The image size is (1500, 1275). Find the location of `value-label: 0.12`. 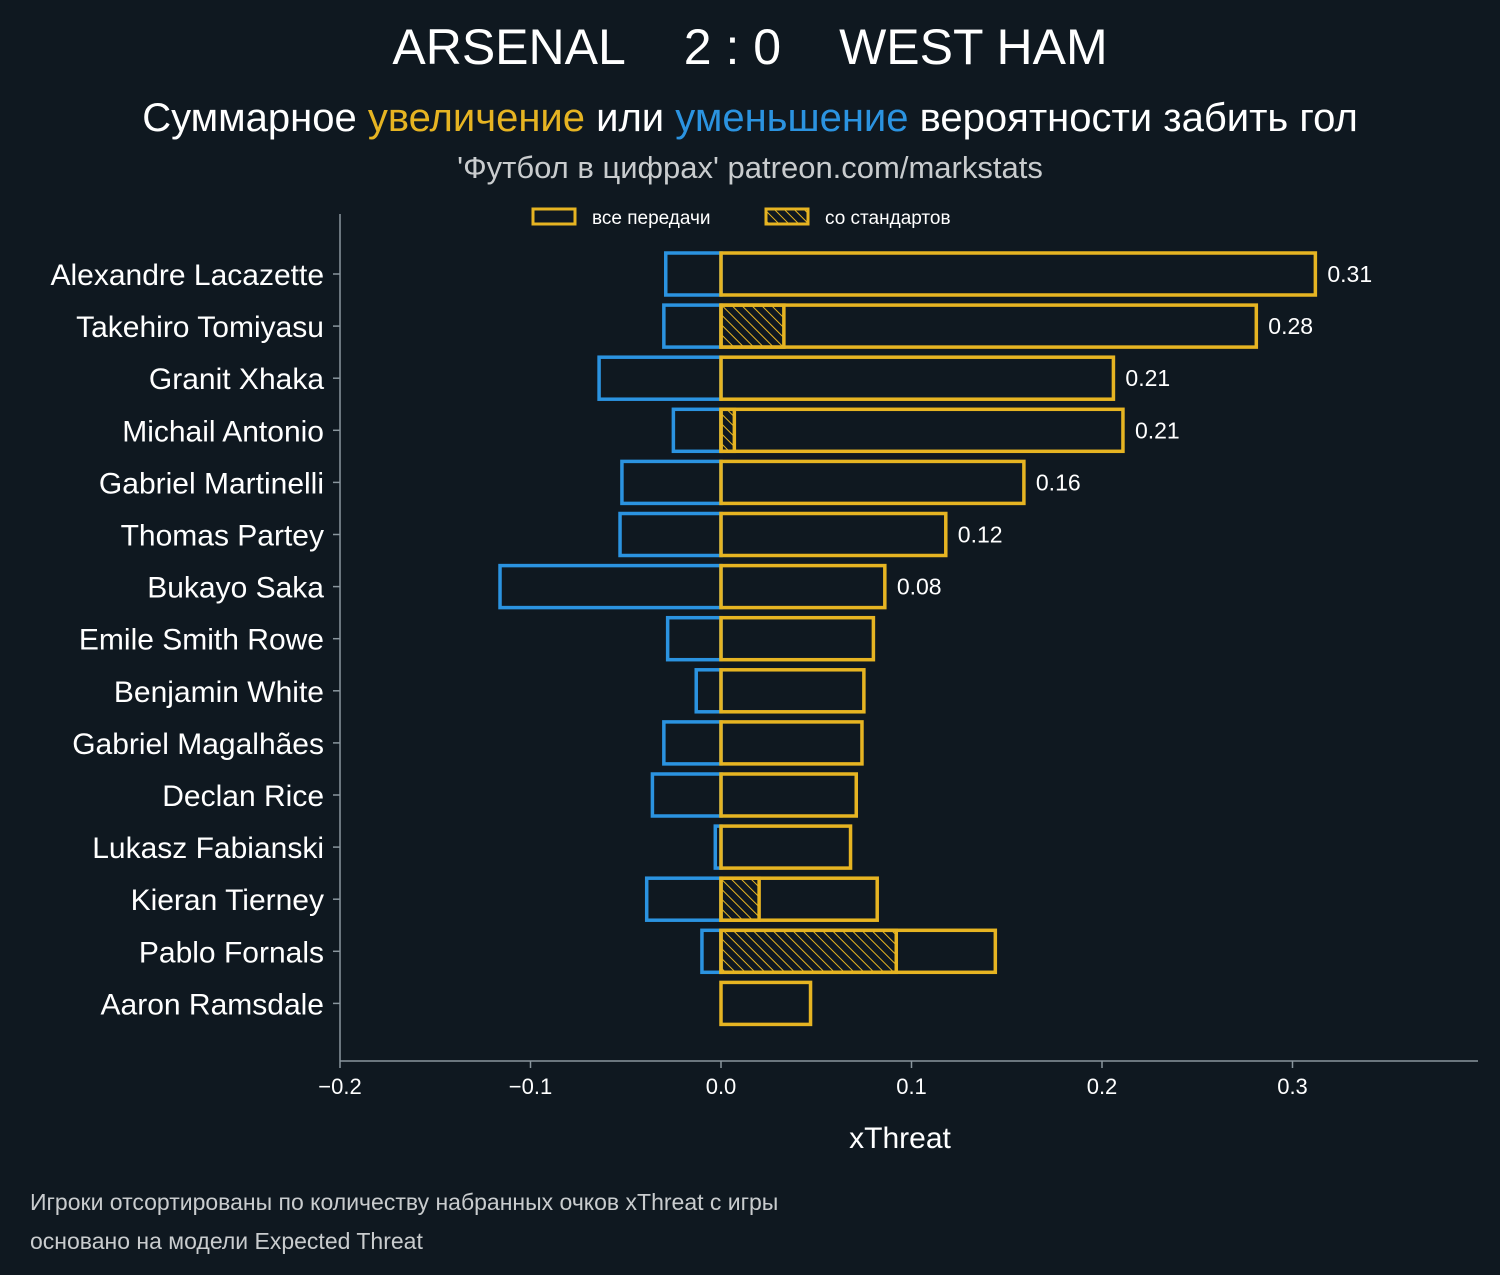

value-label: 0.12 is located at coordinates (980, 535).